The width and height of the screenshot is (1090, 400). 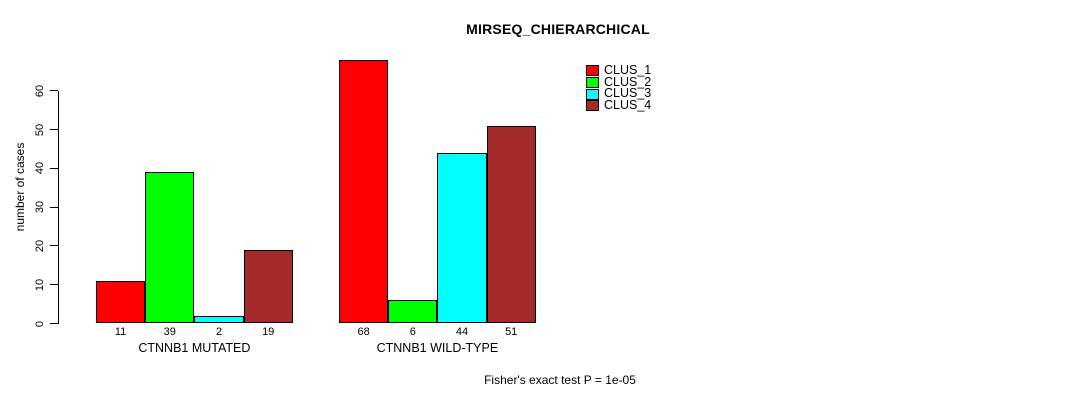 What do you see at coordinates (40, 168) in the screenshot?
I see `y-tick-label: 40` at bounding box center [40, 168].